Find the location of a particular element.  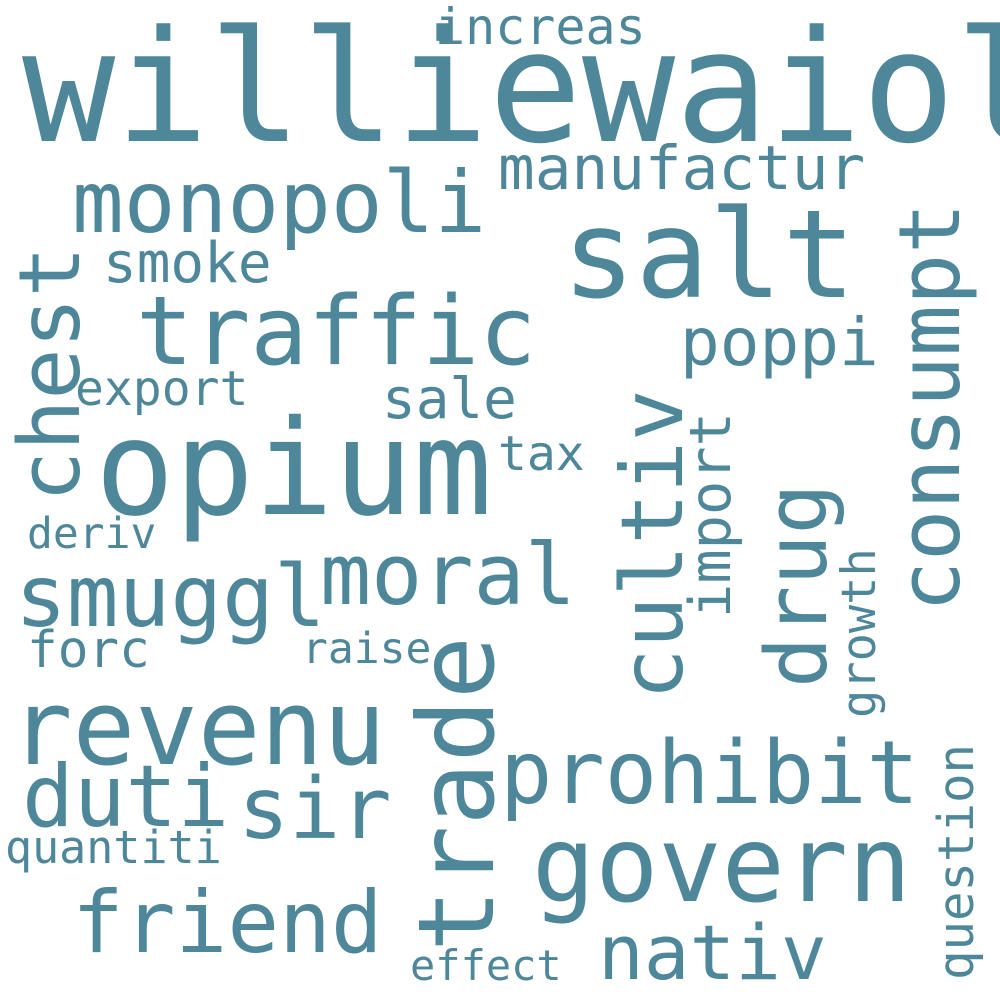

word-raise: raise is located at coordinates (367, 649).